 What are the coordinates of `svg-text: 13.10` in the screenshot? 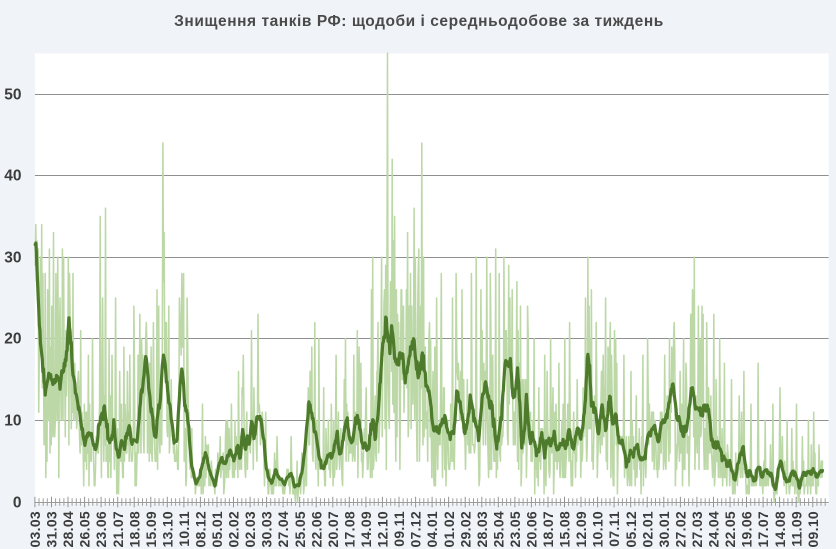 It's located at (167, 529).